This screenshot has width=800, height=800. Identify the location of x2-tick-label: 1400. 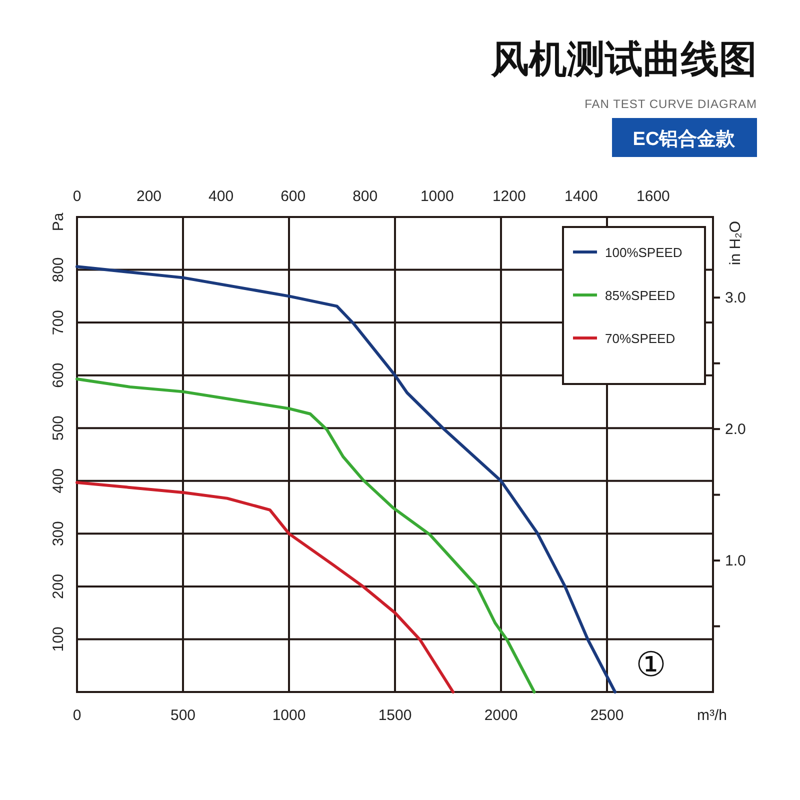
(581, 196).